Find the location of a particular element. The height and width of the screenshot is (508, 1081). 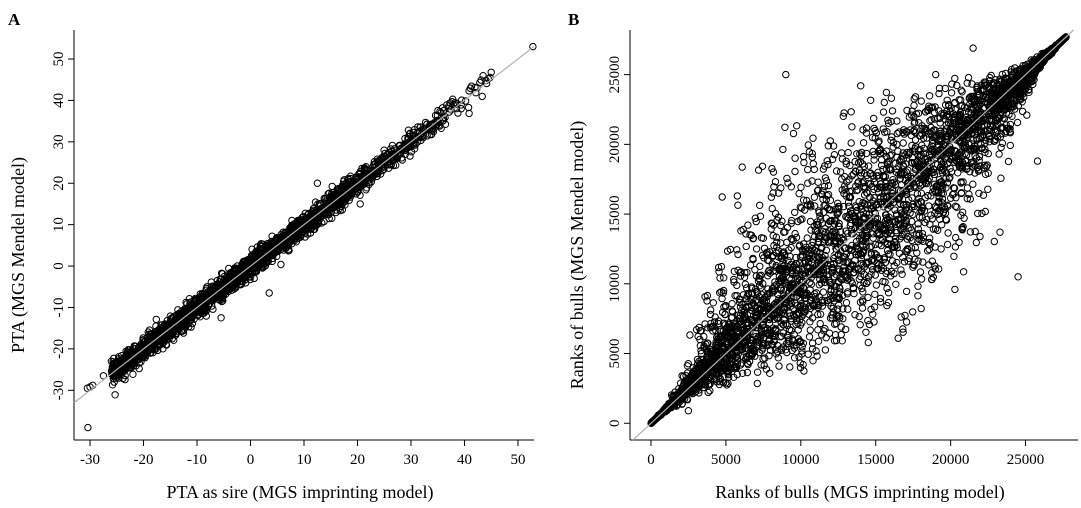

panel-b-y-tick-label: 15000 is located at coordinates (615, 214).